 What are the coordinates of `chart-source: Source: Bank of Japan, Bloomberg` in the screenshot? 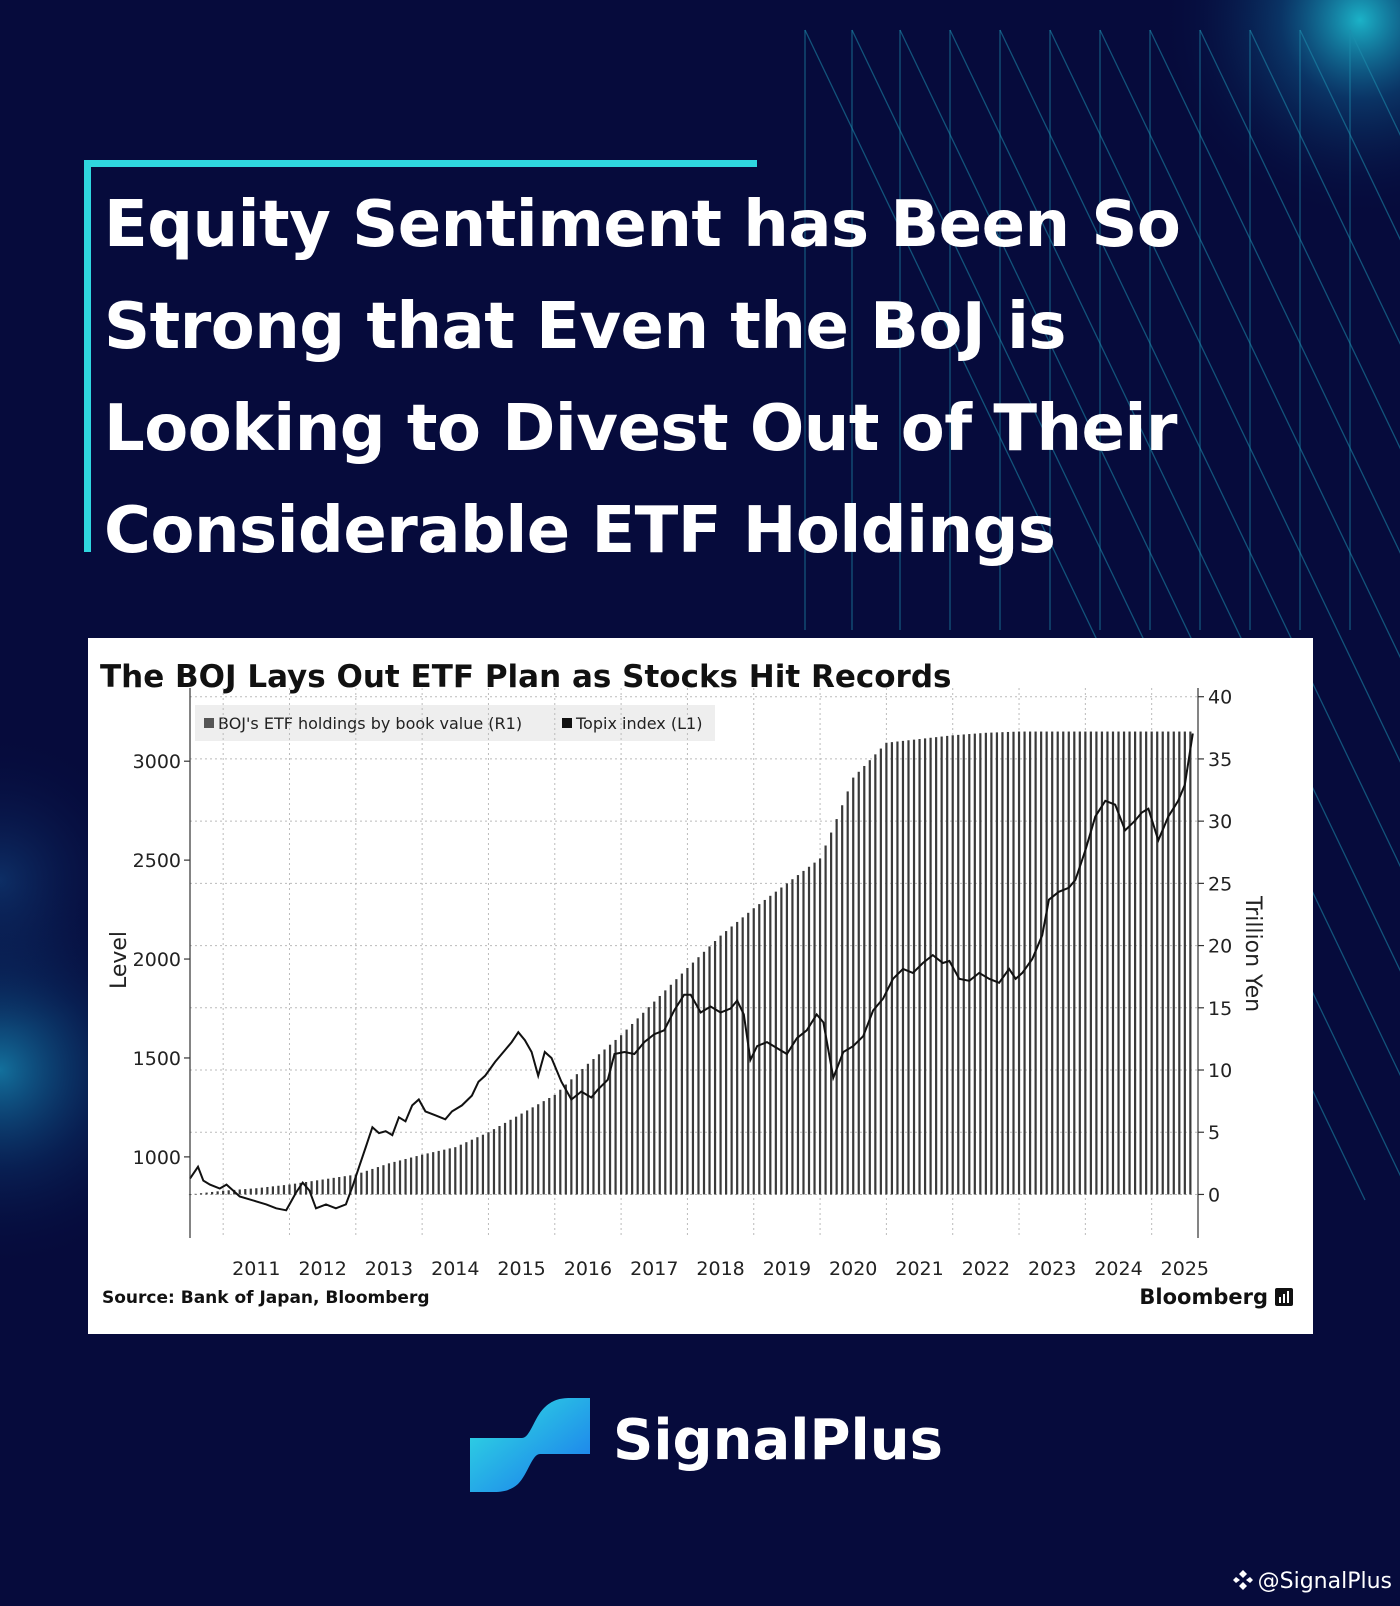 It's located at (266, 1298).